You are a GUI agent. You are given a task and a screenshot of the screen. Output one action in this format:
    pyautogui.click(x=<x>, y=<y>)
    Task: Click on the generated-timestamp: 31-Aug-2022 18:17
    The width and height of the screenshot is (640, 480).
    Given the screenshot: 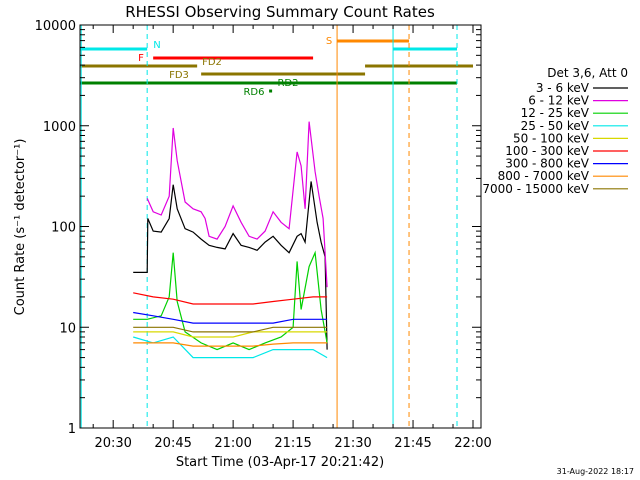 What is the action you would take?
    pyautogui.click(x=595, y=471)
    